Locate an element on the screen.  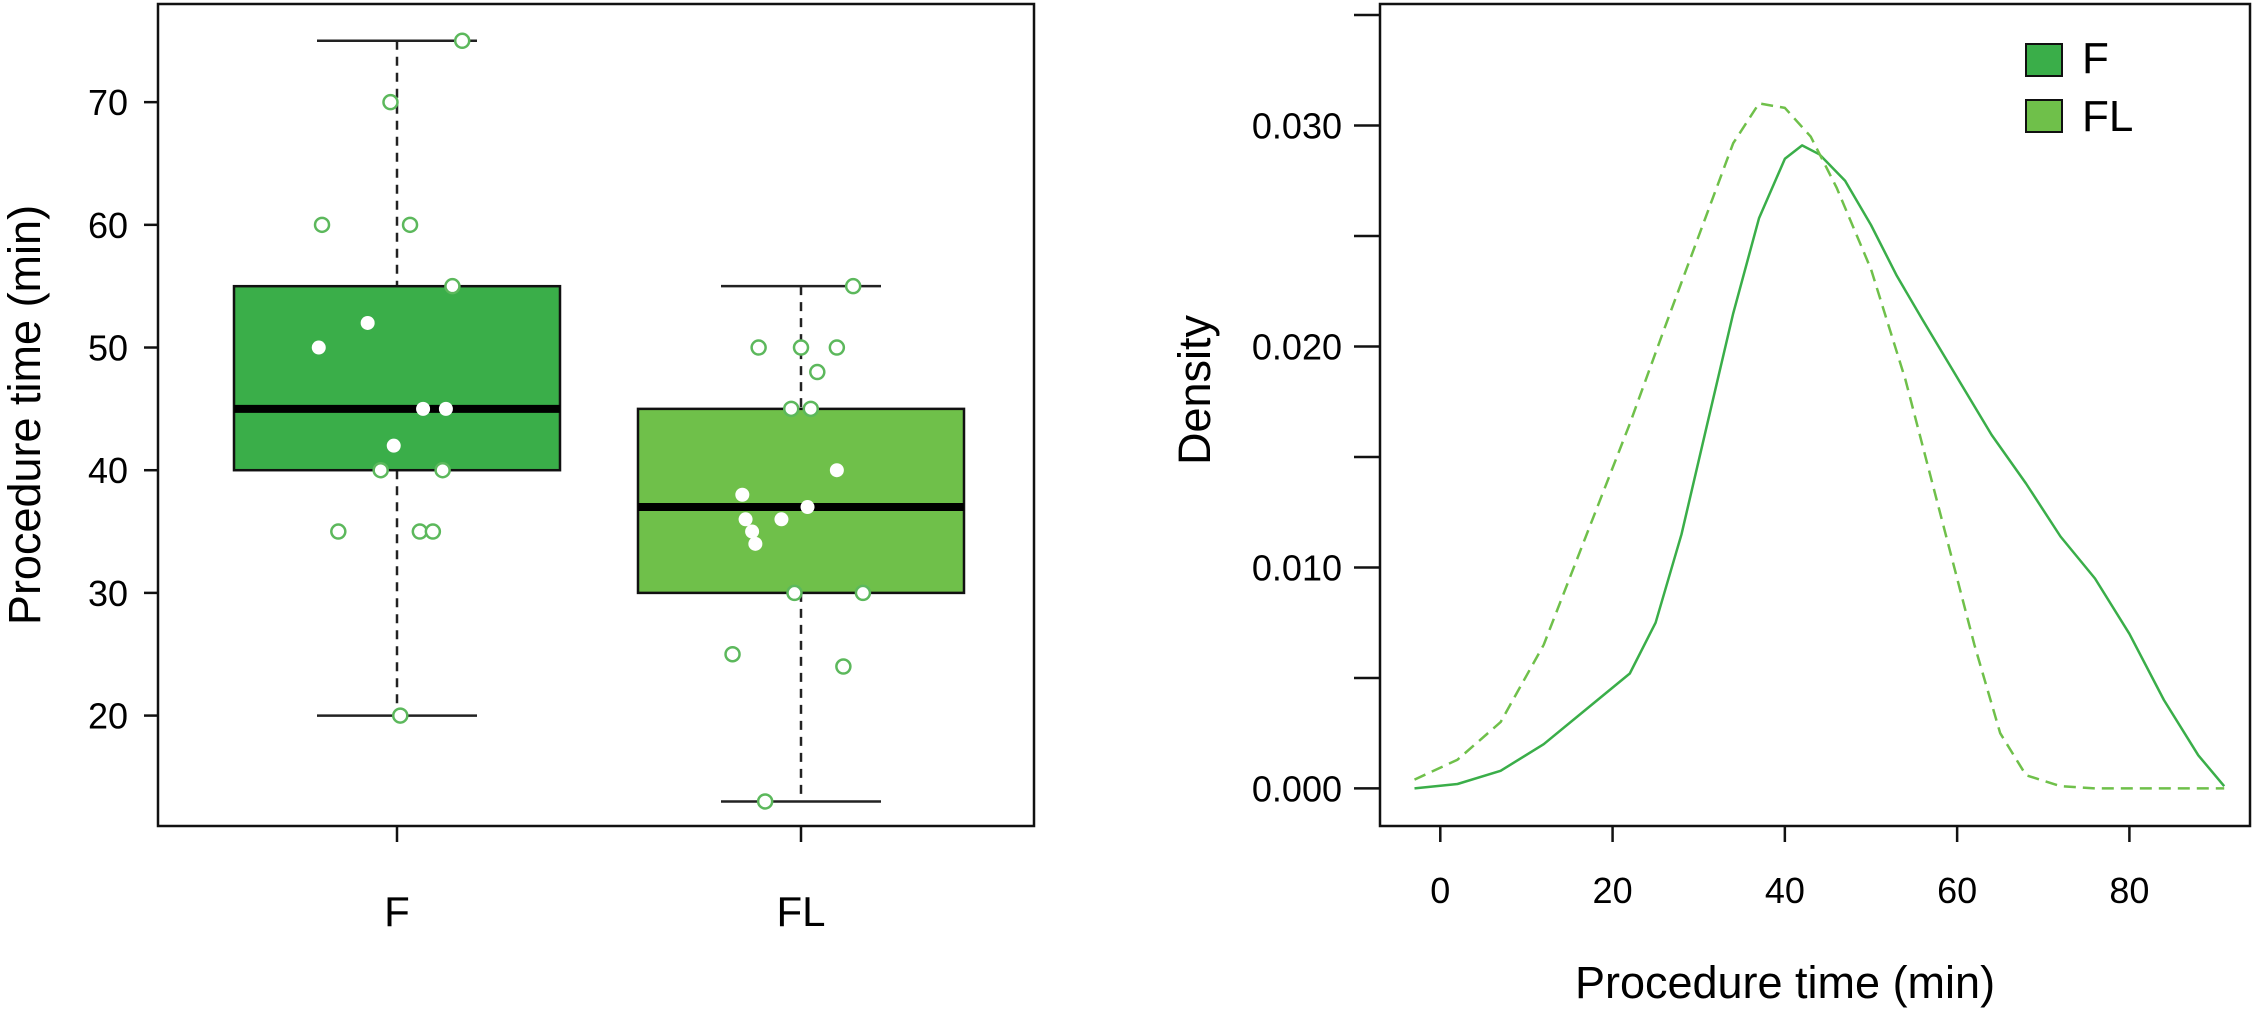
box-fl is located at coordinates (801, 543).